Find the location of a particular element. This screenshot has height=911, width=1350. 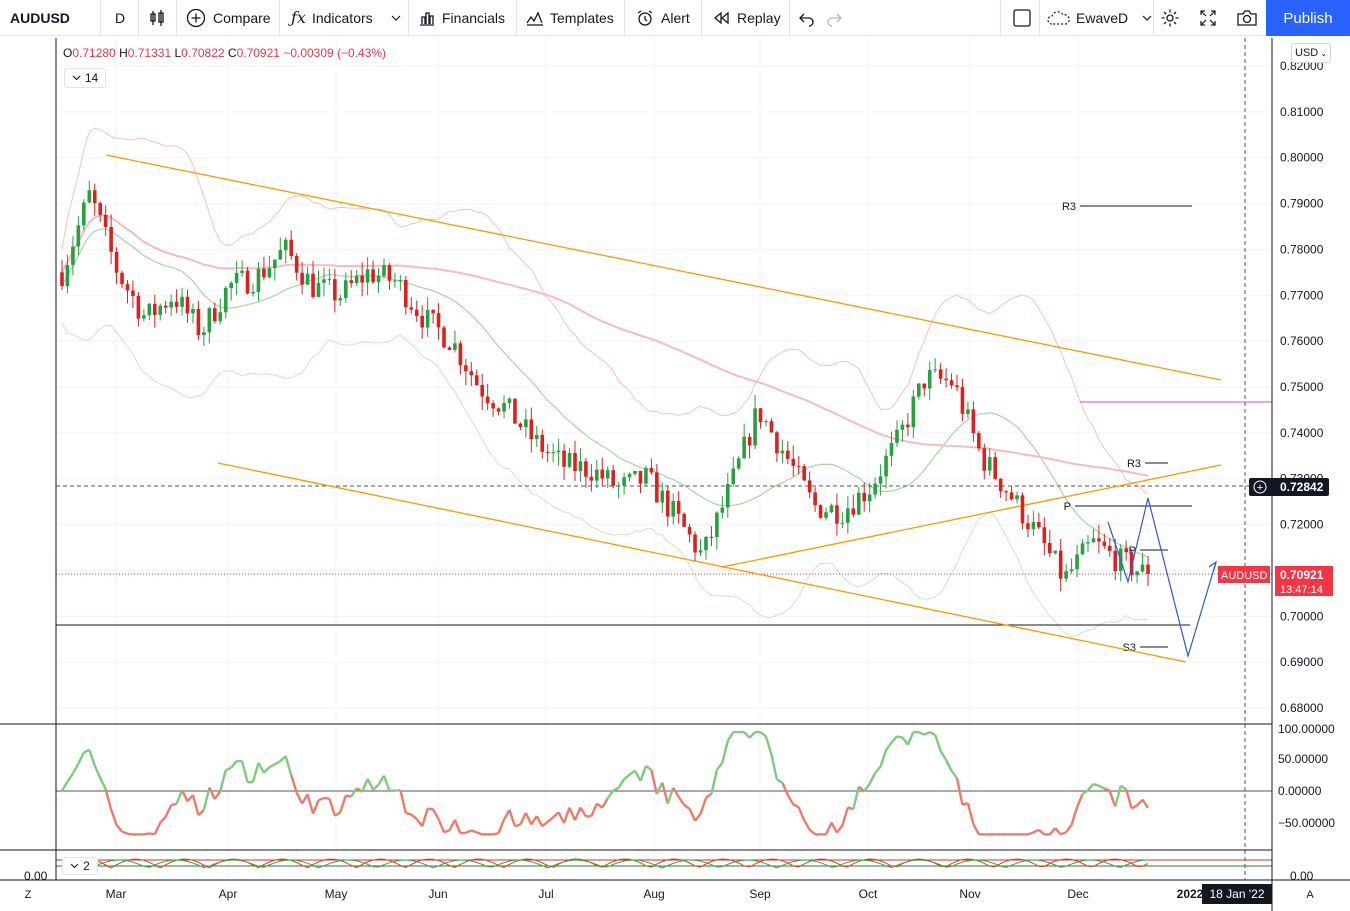

fullscreen-icon is located at coordinates (1208, 17).